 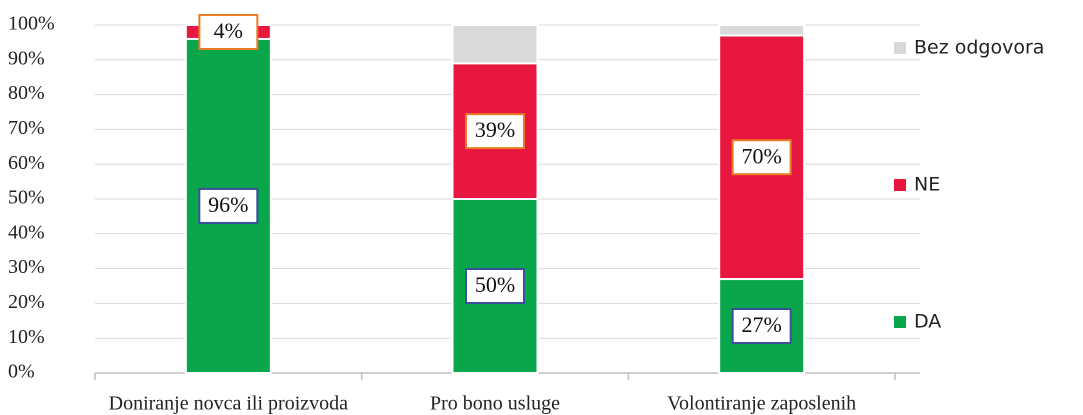 I want to click on y-tick-label: 40%, so click(x=26, y=232).